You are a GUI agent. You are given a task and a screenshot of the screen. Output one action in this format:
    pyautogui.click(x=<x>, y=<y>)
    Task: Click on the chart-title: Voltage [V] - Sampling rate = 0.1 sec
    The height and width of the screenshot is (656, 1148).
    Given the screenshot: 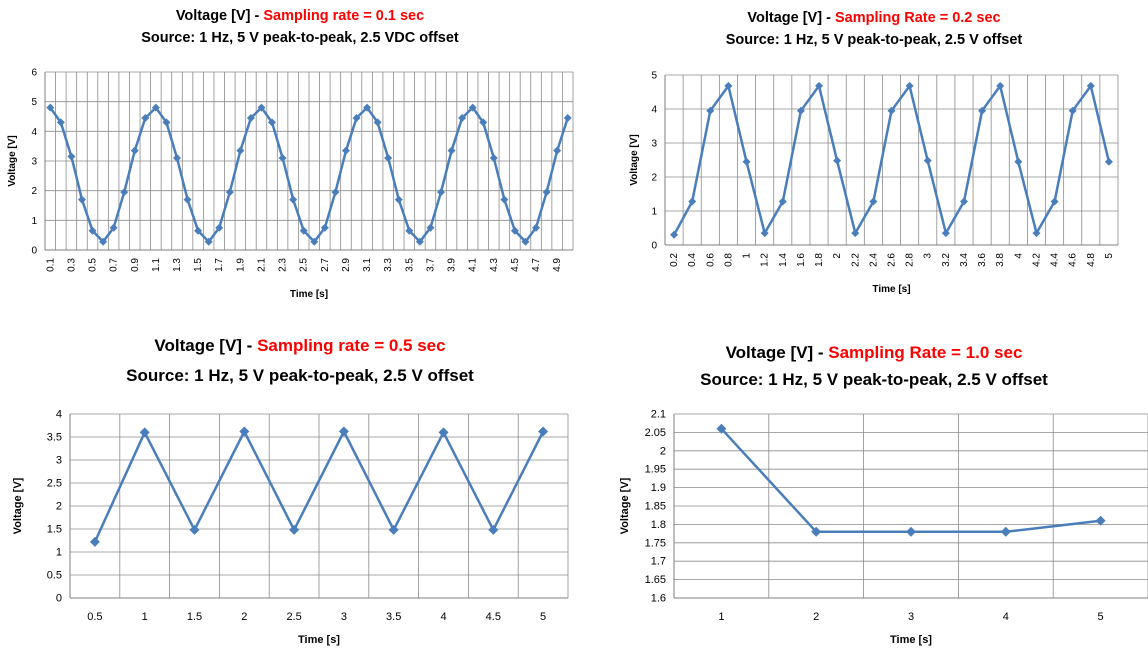 What is the action you would take?
    pyautogui.click(x=300, y=16)
    